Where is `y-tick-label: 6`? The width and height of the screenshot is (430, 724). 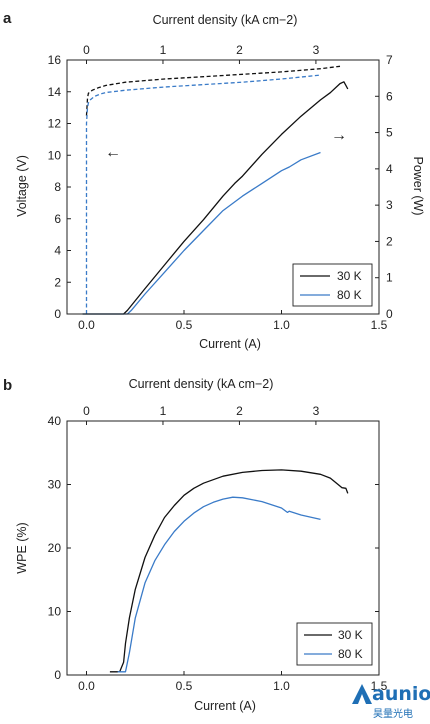
y-tick-label: 6 is located at coordinates (57, 219).